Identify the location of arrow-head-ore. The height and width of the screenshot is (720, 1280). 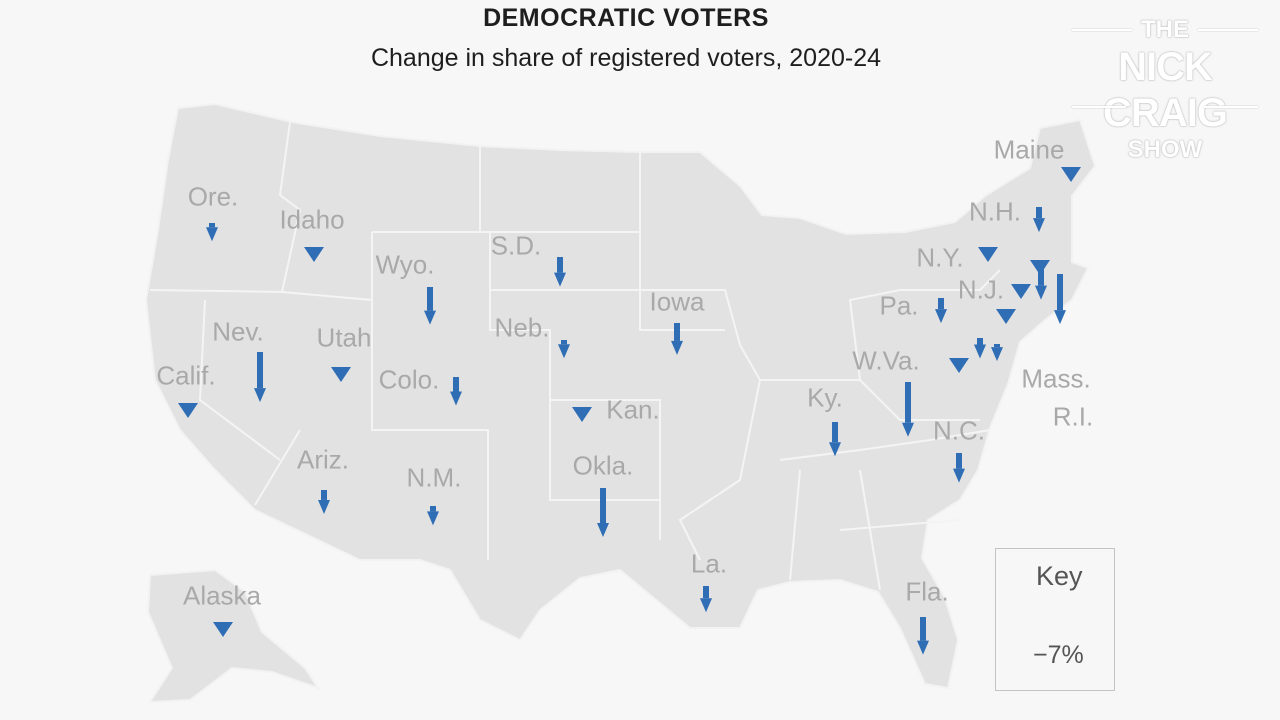
(212, 234).